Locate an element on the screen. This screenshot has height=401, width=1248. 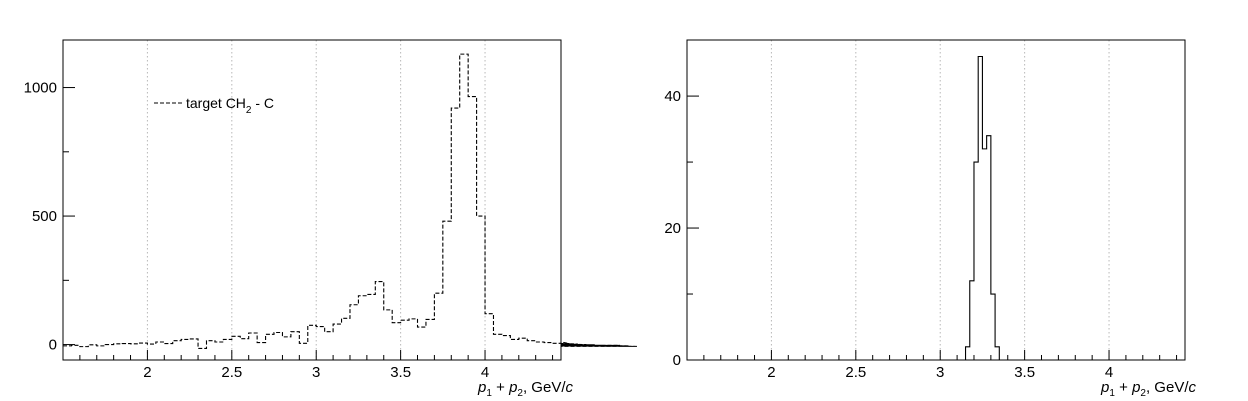
legend-label: target CH2 - C is located at coordinates (230, 105).